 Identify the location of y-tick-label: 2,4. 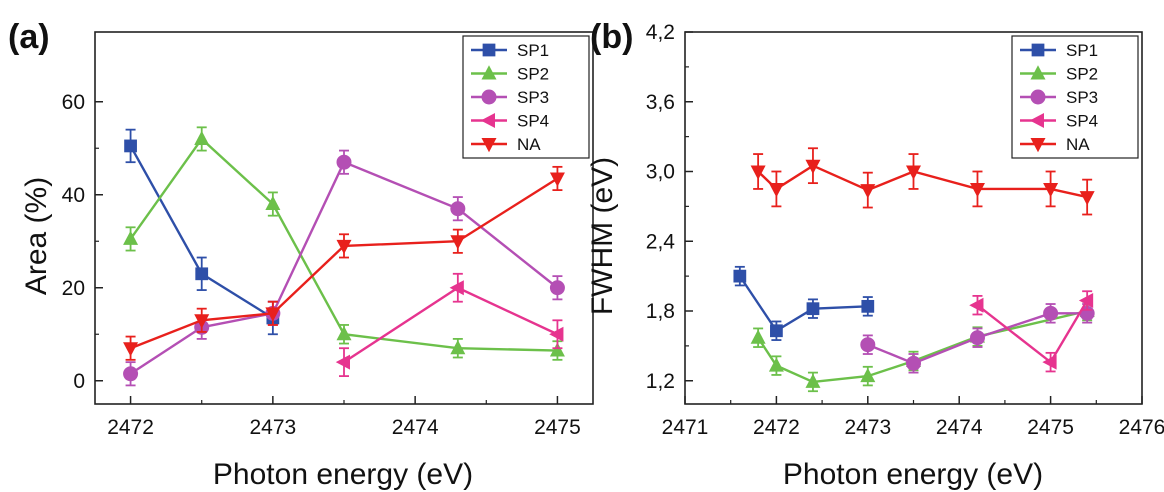
(661, 241).